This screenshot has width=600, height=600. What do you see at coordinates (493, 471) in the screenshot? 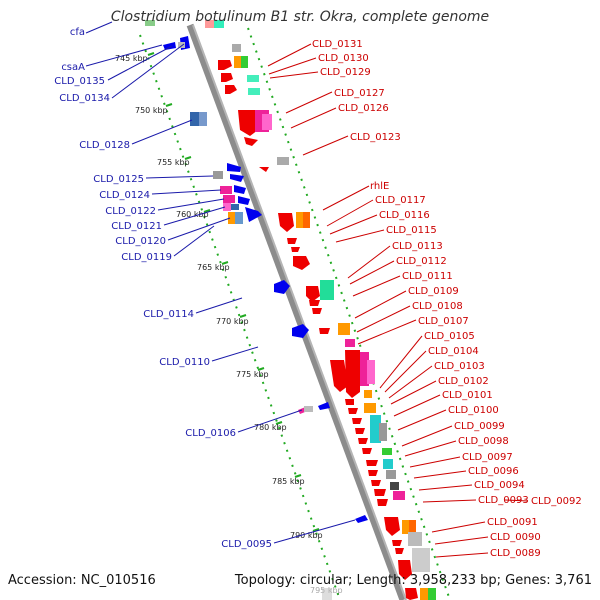
I see `gene-label-CLD_0096: CLD_0096` at bounding box center [493, 471].